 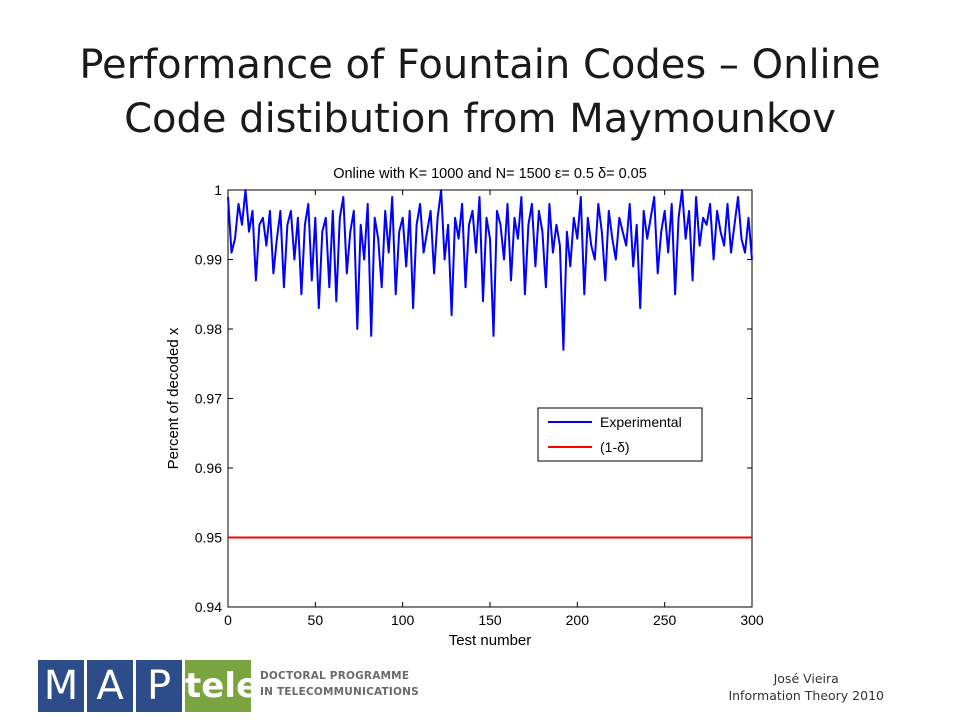 What do you see at coordinates (641, 422) in the screenshot?
I see `legend-label-0: Experimental` at bounding box center [641, 422].